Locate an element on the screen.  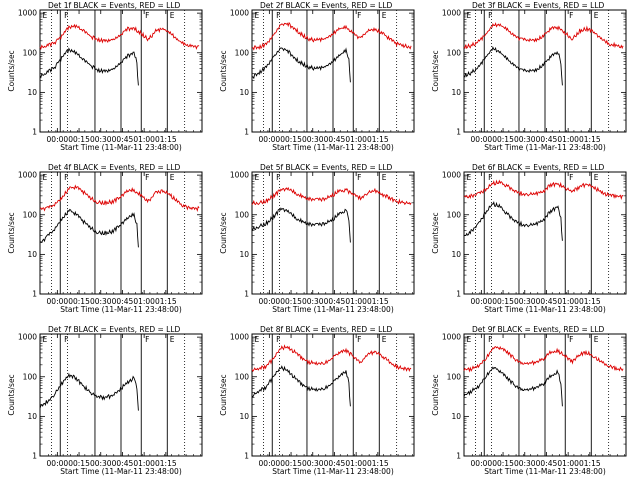
panel-title: Det 2f BLACK = Events, RED = LLD is located at coordinates (326, 5).